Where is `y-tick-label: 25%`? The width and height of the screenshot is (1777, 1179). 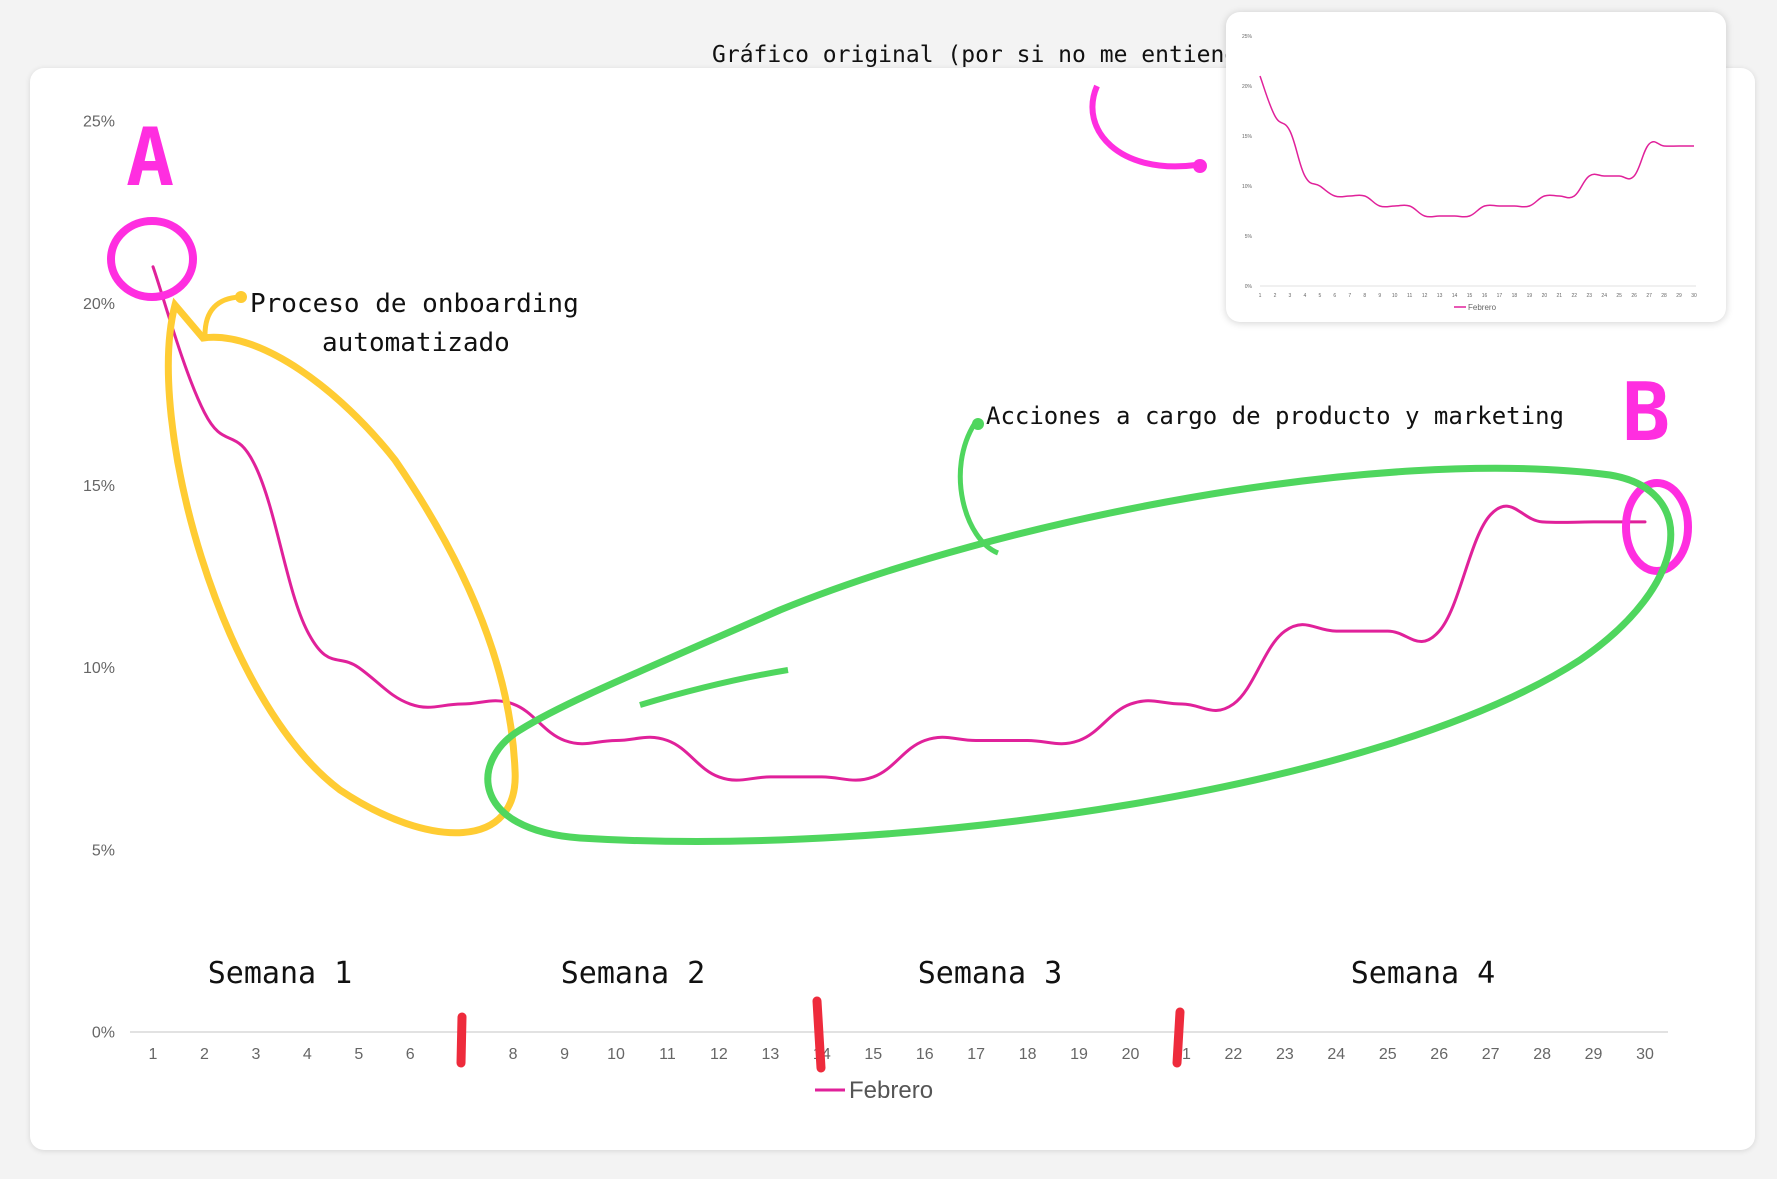
y-tick-label: 25% is located at coordinates (99, 122).